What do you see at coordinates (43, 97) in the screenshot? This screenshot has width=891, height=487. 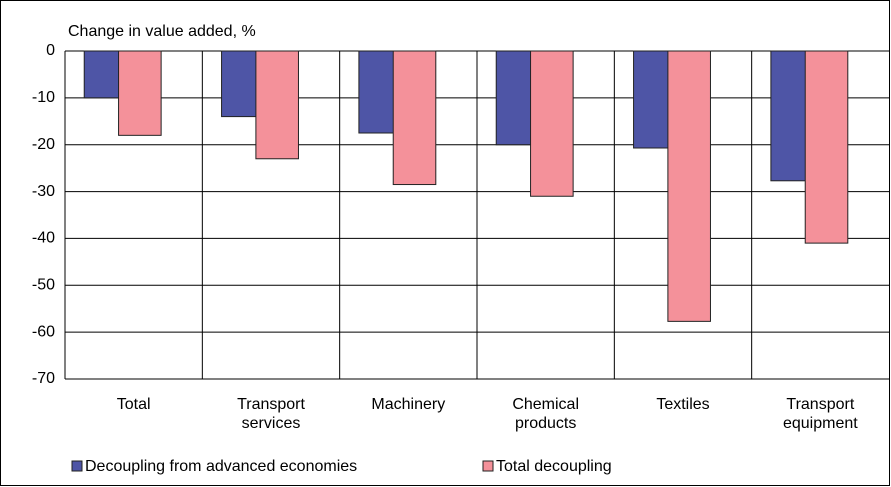 I see `y-tick-label: -10` at bounding box center [43, 97].